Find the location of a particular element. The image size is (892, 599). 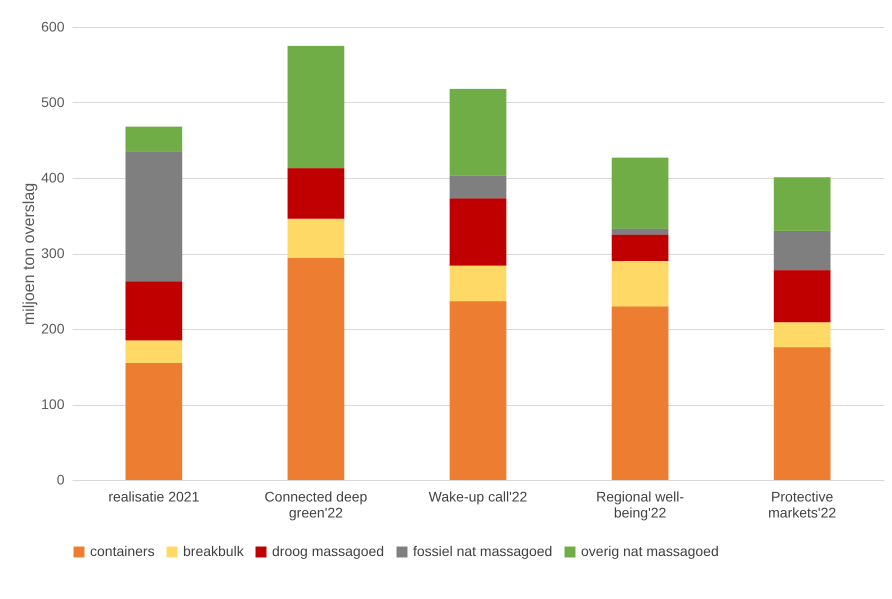

y-tick-label: 300 is located at coordinates (53, 253).